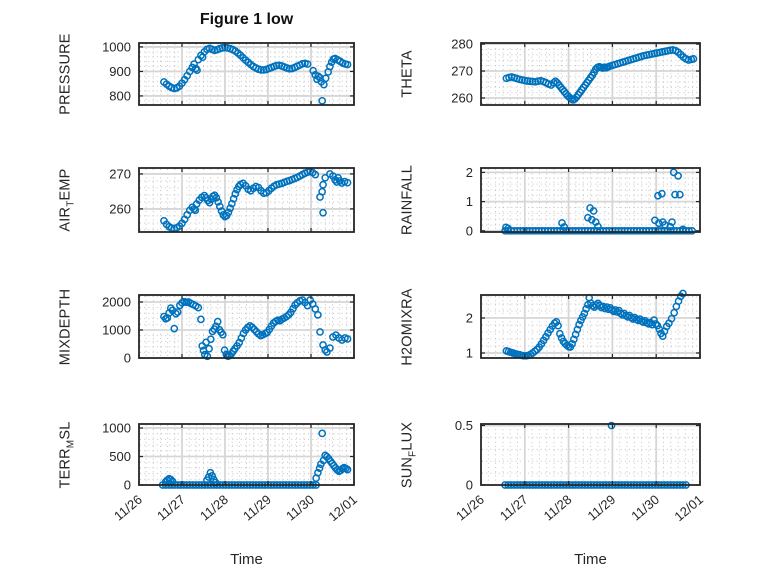 The height and width of the screenshot is (583, 778). Describe the element at coordinates (407, 436) in the screenshot. I see `ylabel-post: LUX` at that location.